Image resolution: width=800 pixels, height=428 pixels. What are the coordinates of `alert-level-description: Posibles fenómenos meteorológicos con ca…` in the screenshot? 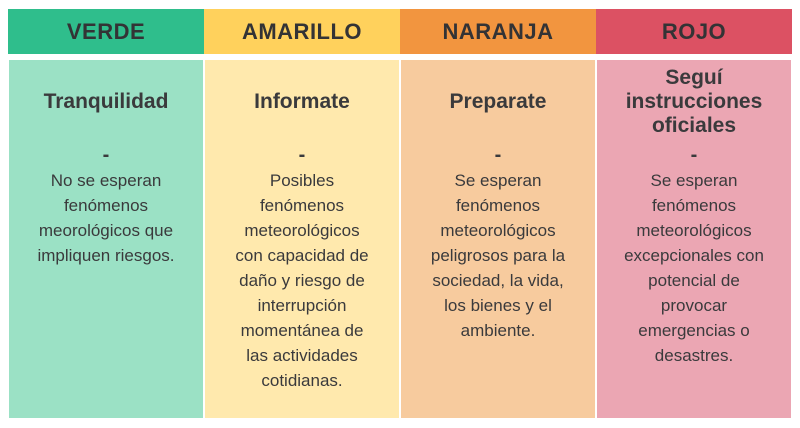 It's located at (302, 280).